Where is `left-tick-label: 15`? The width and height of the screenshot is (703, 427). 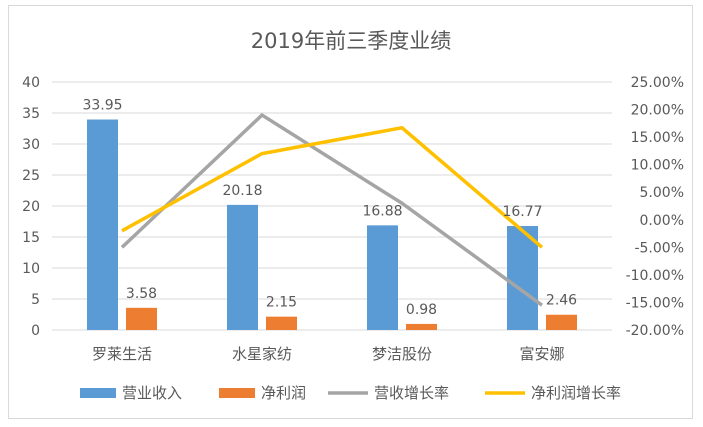
left-tick-label: 15 is located at coordinates (31, 238).